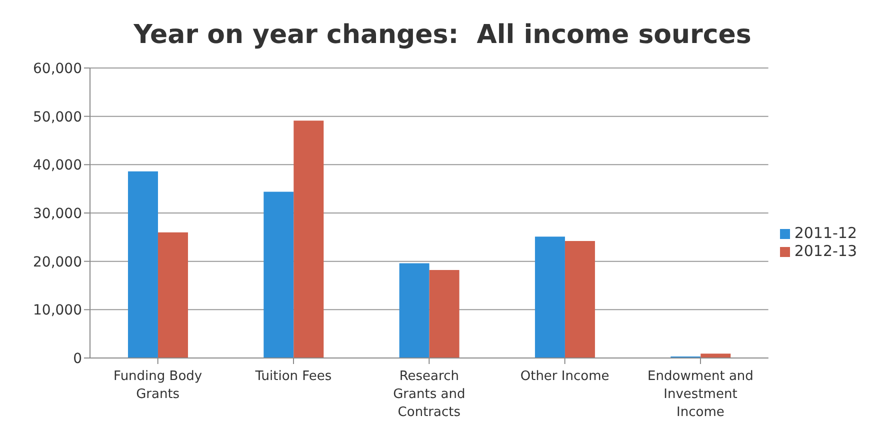 Image resolution: width=885 pixels, height=432 pixels. What do you see at coordinates (57, 68) in the screenshot?
I see `y-tick-label: 60,000` at bounding box center [57, 68].